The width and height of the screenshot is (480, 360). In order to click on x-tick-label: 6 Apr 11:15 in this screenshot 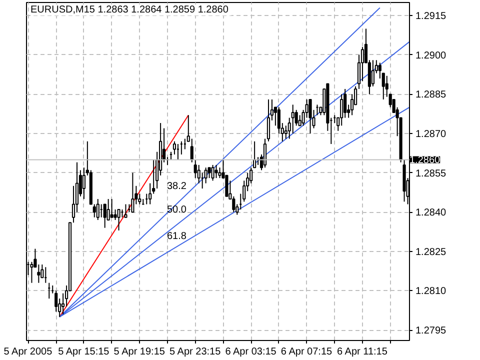, I will do `click(362, 352)`.